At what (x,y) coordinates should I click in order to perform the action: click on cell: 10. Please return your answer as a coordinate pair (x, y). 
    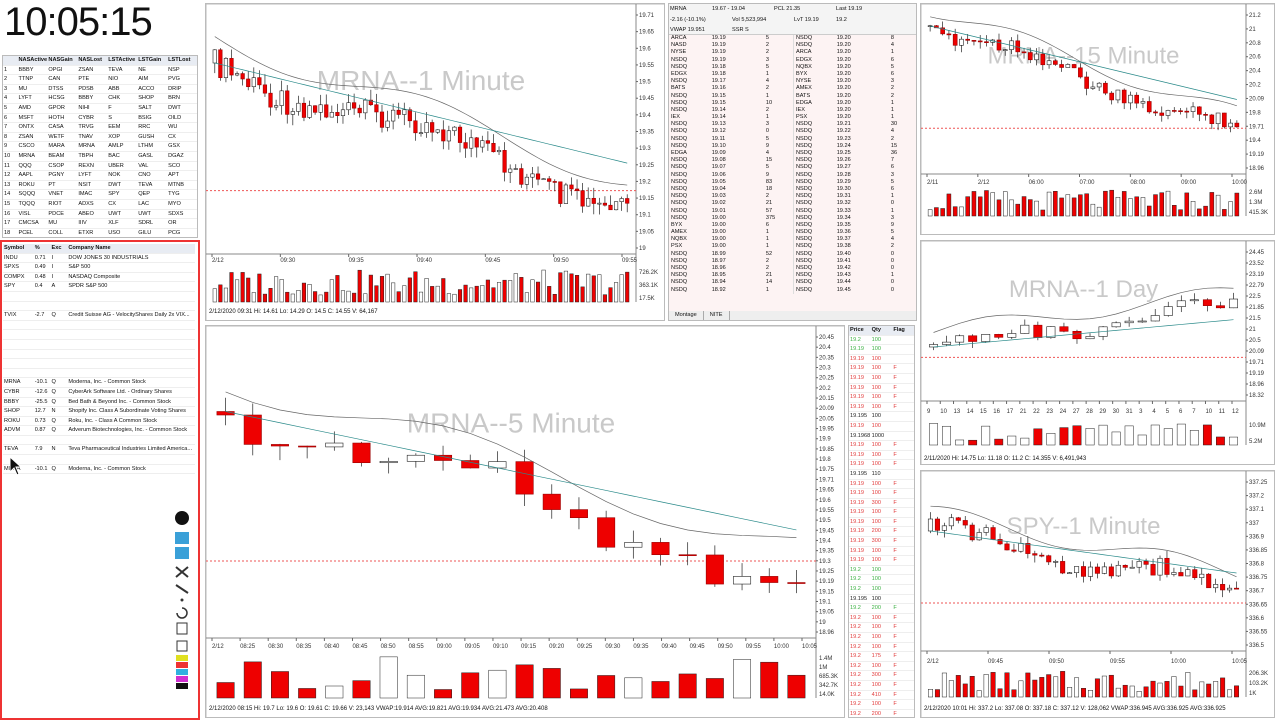
    Looking at the image, I should click on (7, 155).